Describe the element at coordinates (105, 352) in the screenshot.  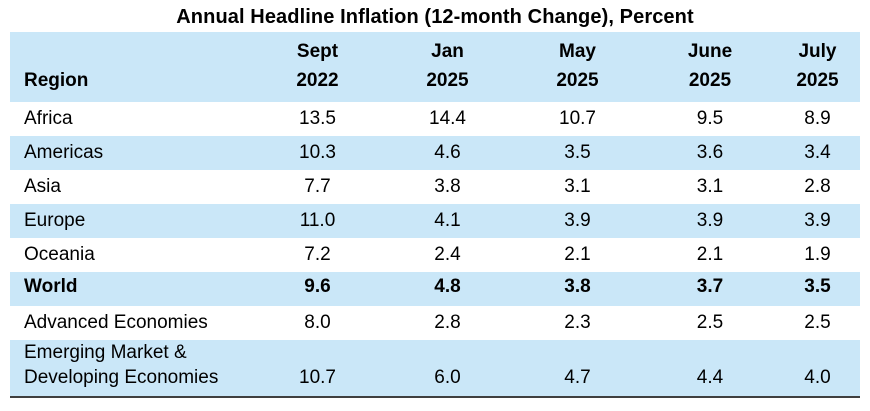
I see `region-cell-line1: Emerging Market &` at that location.